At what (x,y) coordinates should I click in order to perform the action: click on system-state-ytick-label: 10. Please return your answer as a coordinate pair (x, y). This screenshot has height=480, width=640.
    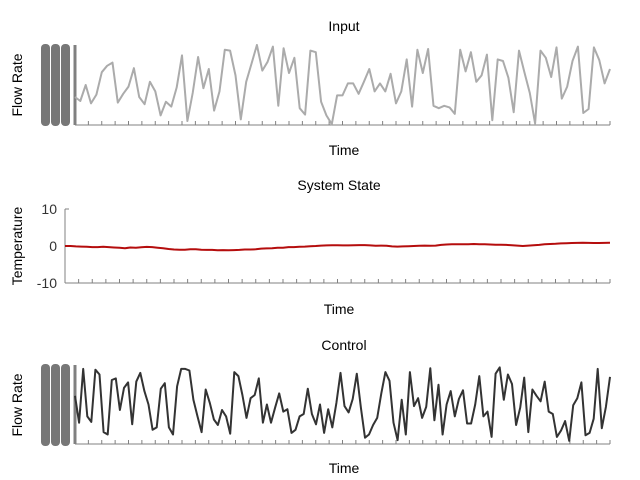
    Looking at the image, I should click on (49, 209).